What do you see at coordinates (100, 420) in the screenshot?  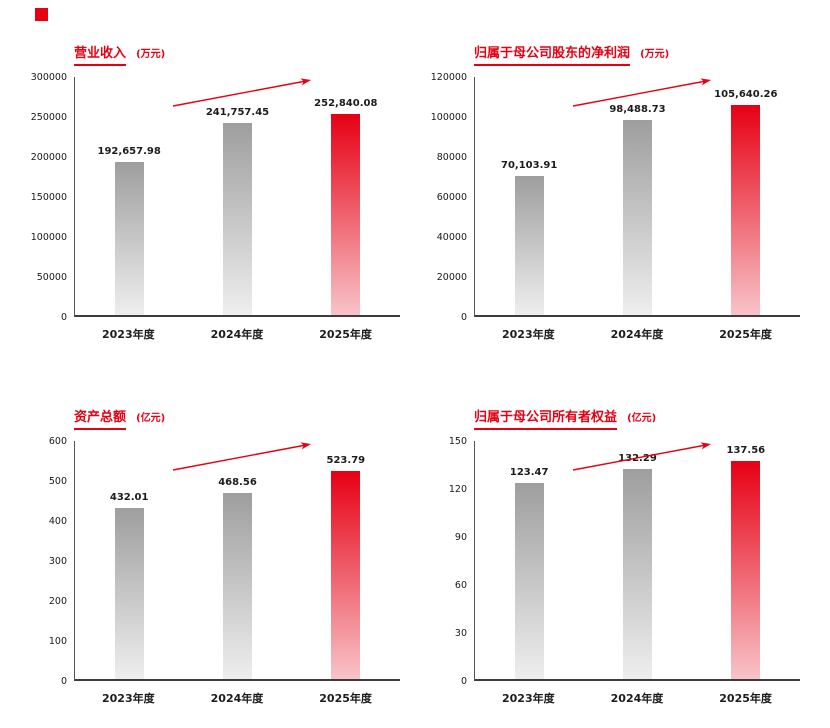 I see `chart-title: 资产总额` at bounding box center [100, 420].